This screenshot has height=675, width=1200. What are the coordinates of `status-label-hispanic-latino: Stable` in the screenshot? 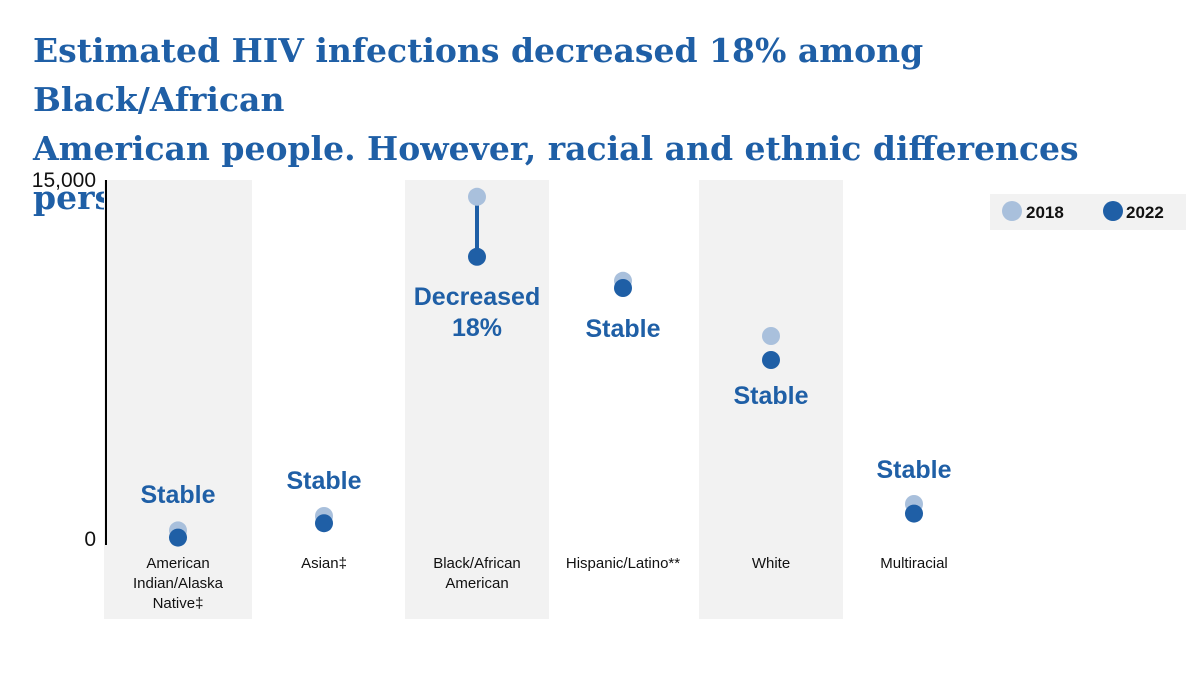 It's located at (622, 329).